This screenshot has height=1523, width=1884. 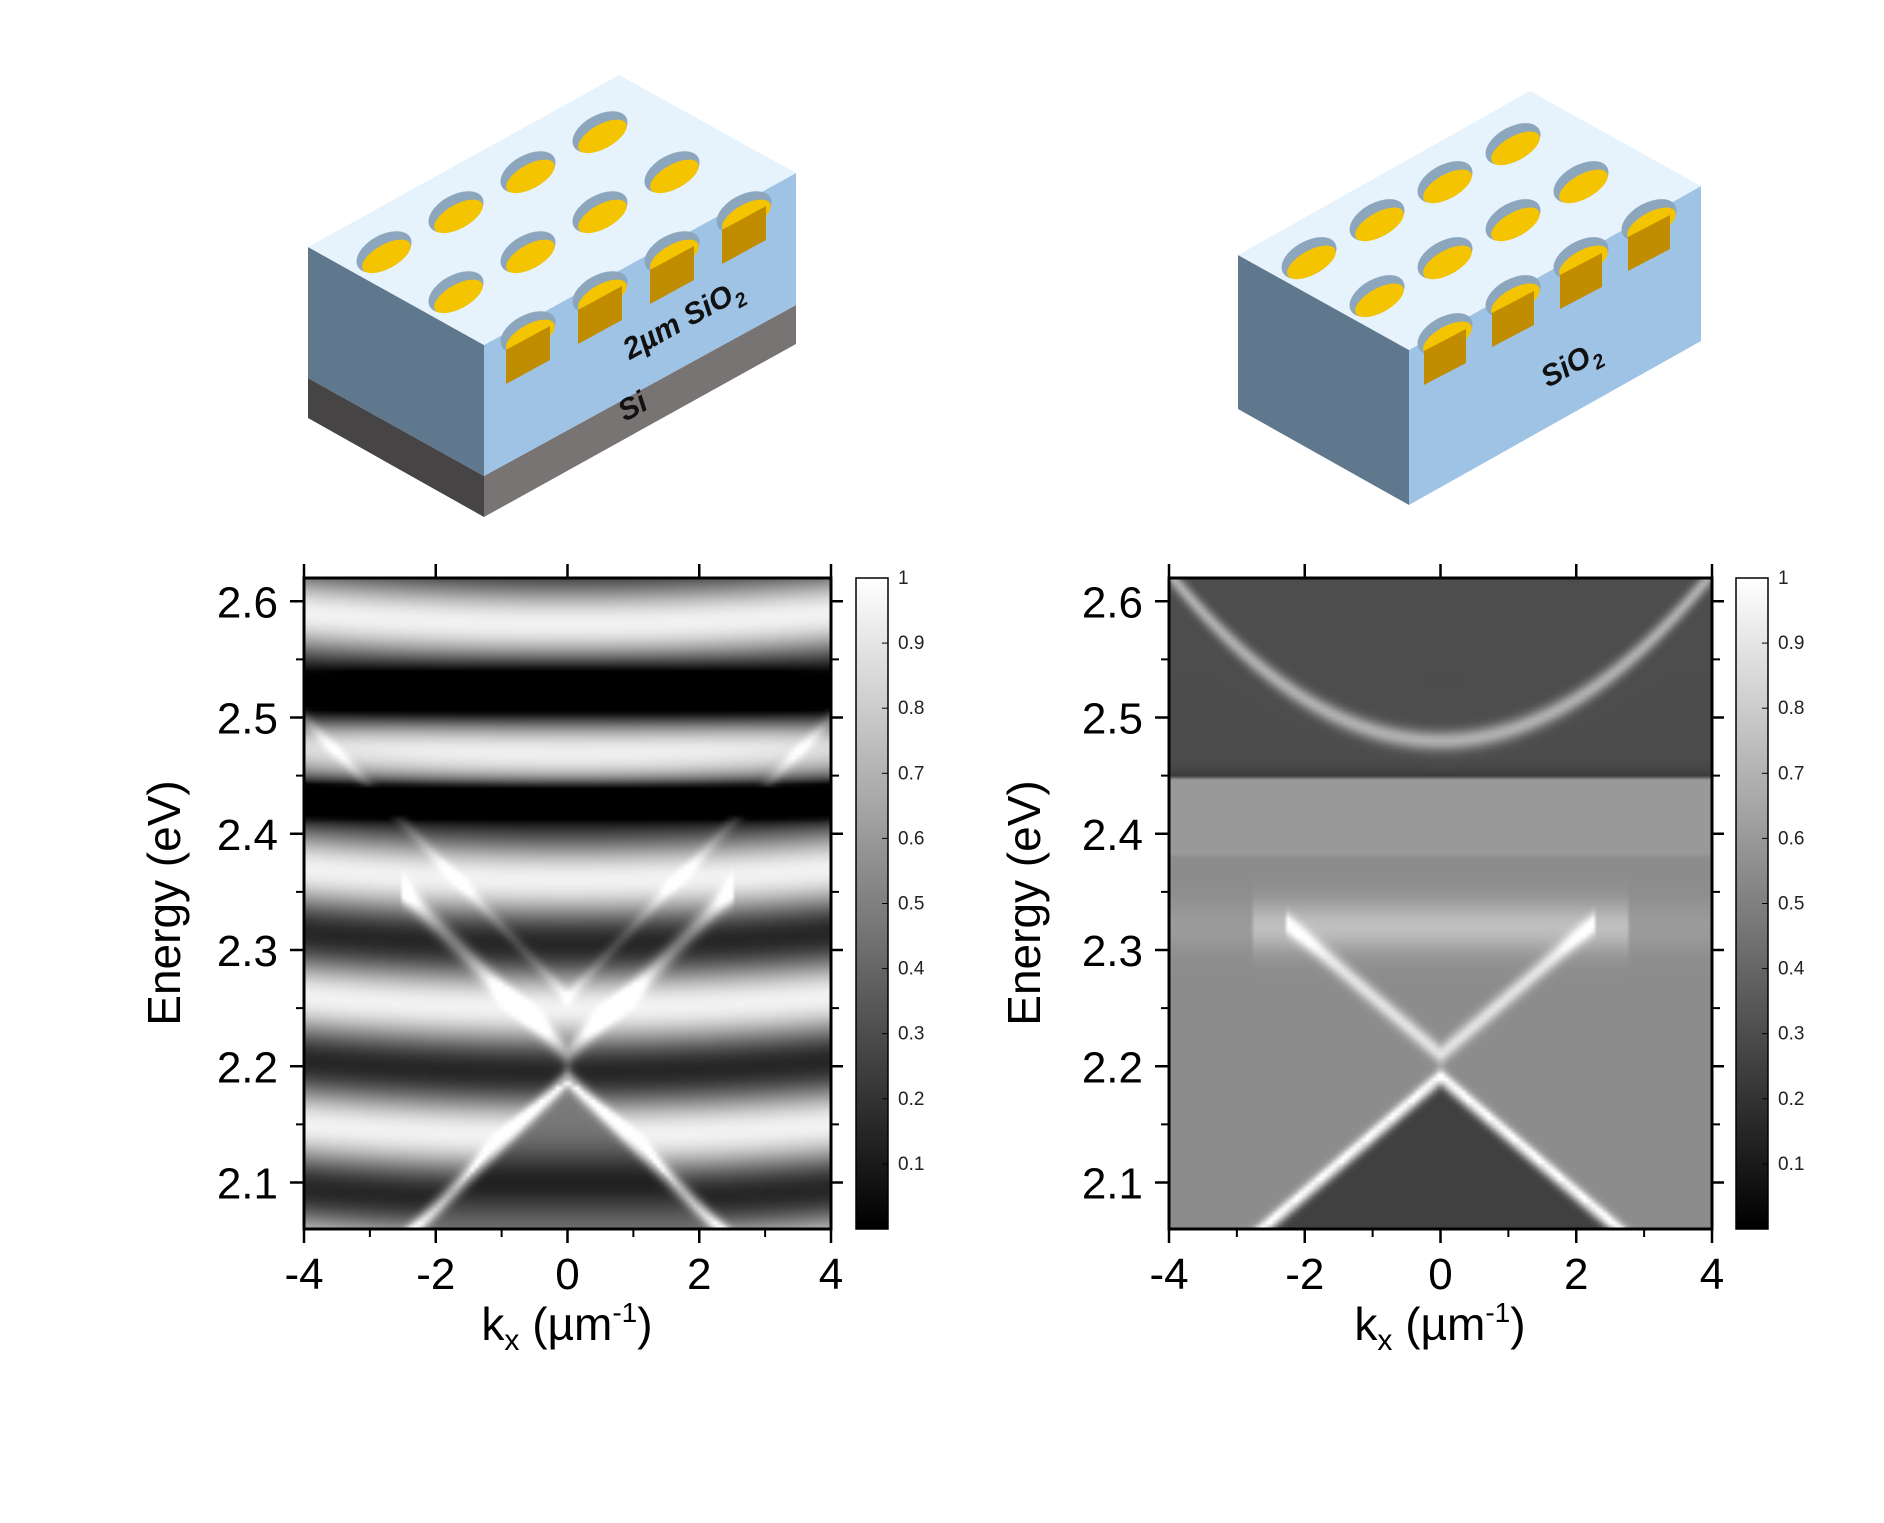 I want to click on schematic-left: 2µm SiO2 Si, so click(x=552, y=296).